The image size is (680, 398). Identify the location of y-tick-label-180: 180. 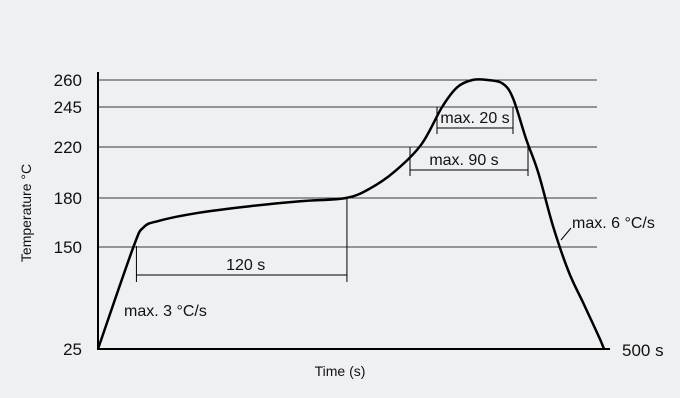
(68, 198).